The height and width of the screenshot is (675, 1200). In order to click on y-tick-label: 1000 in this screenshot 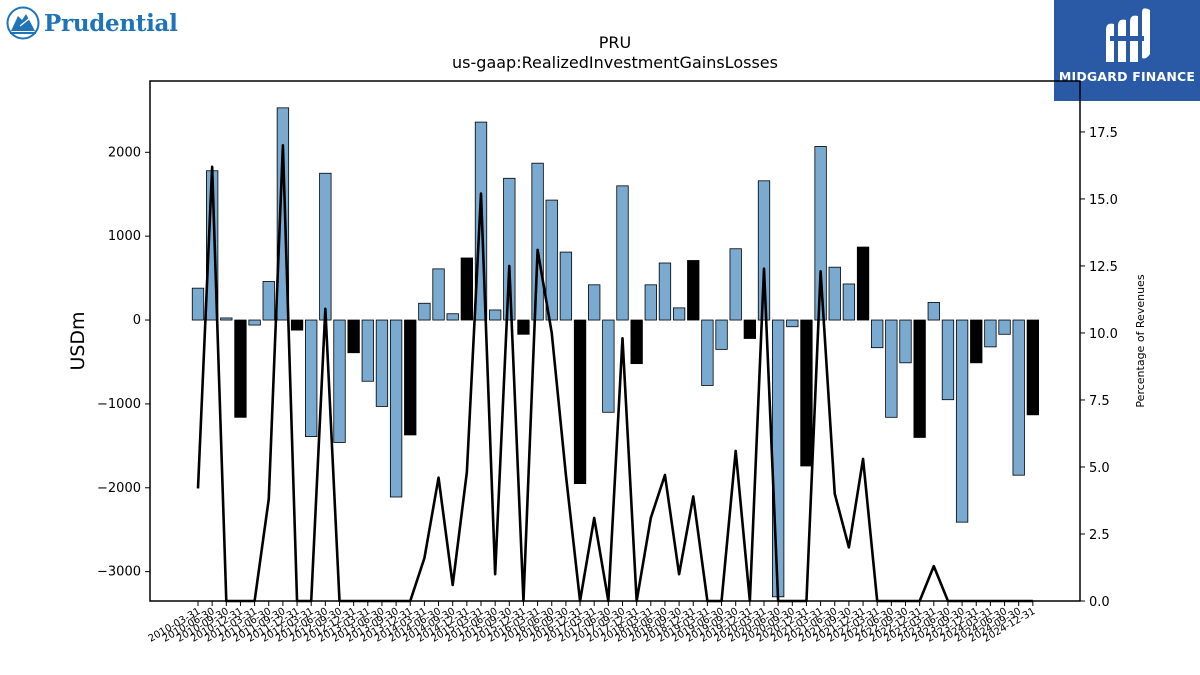, I will do `click(124, 236)`.